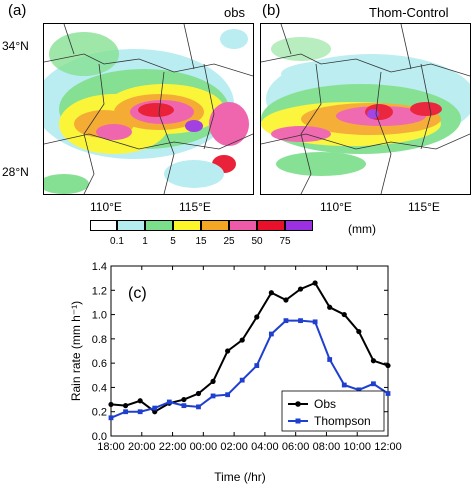 This screenshot has width=474, height=500. What do you see at coordinates (15, 172) in the screenshot?
I see `lat-tick-28n: 28°N` at bounding box center [15, 172].